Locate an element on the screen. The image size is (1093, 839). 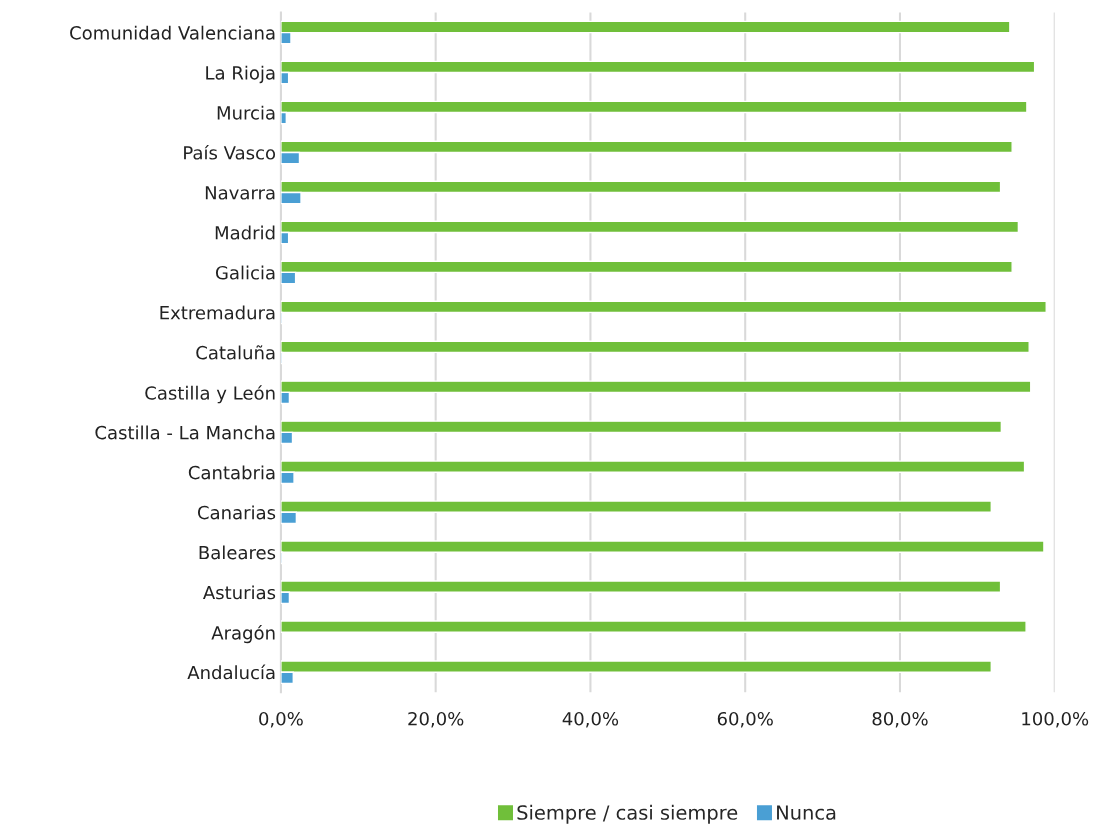
x-tick-label: 0,0% is located at coordinates (281, 719).